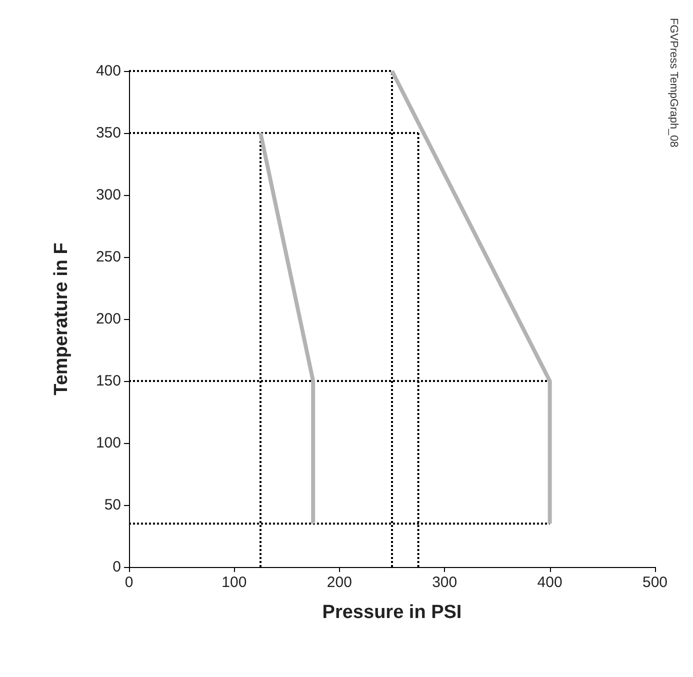 This screenshot has height=677, width=693. Describe the element at coordinates (339, 582) in the screenshot. I see `x-tick-label: 200` at that location.